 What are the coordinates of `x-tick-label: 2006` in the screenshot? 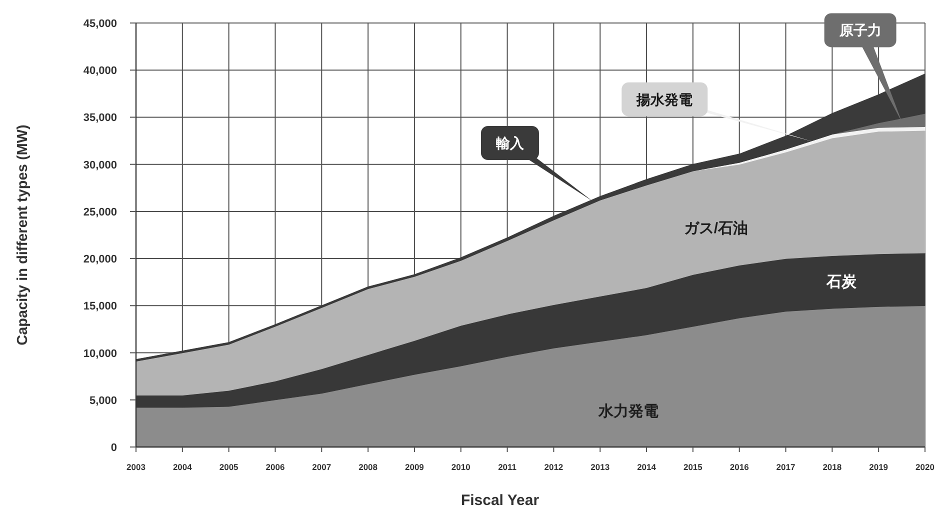 It's located at (275, 467).